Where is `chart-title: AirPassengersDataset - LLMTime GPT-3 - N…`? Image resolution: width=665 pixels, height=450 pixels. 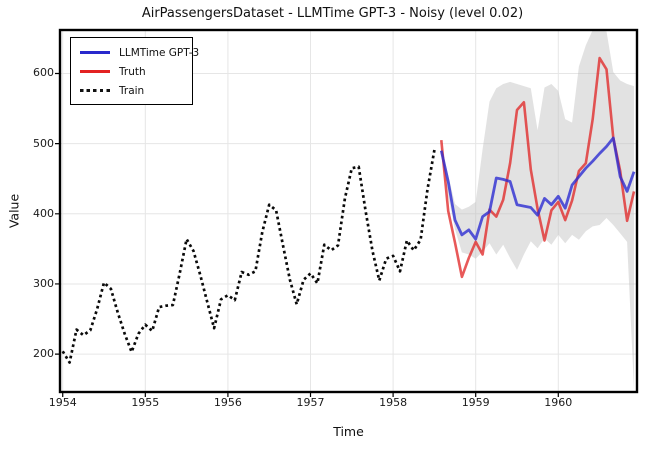 chart-title: AirPassengersDataset - LLMTime GPT-3 - N… is located at coordinates (332, 13).